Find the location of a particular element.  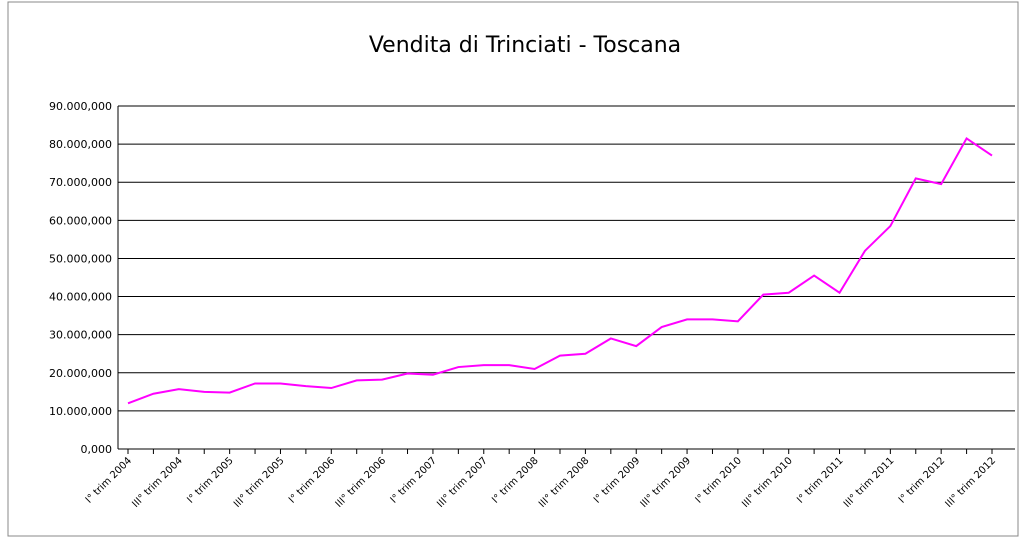

y-tick-label: 60.000,000 is located at coordinates (80, 220).